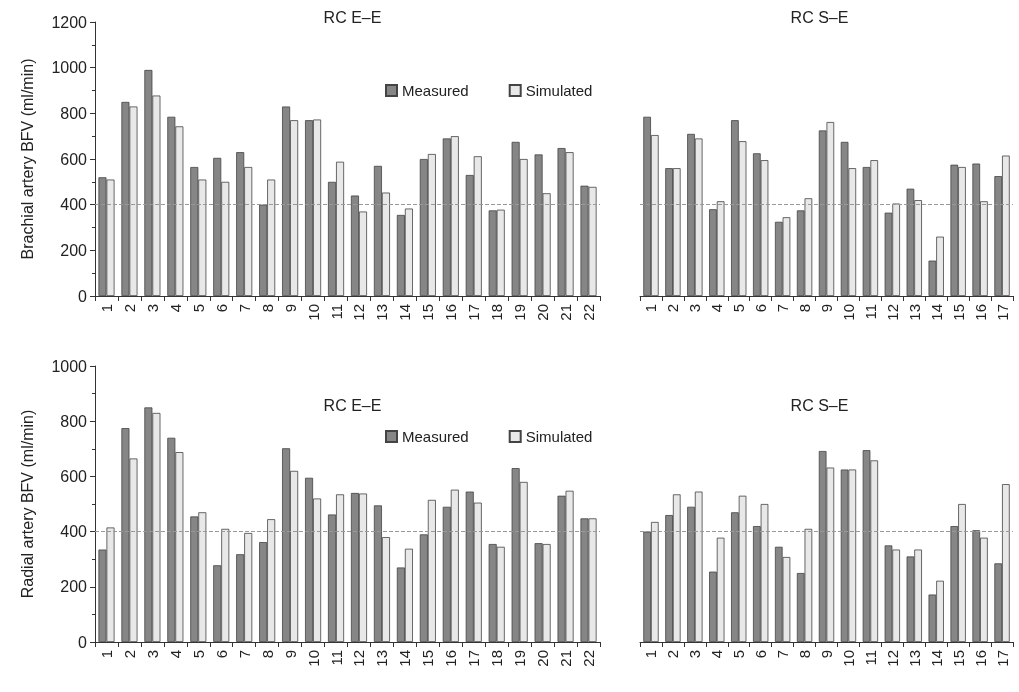  What do you see at coordinates (352, 17) in the screenshot?
I see `chart-title: RC E–E` at bounding box center [352, 17].